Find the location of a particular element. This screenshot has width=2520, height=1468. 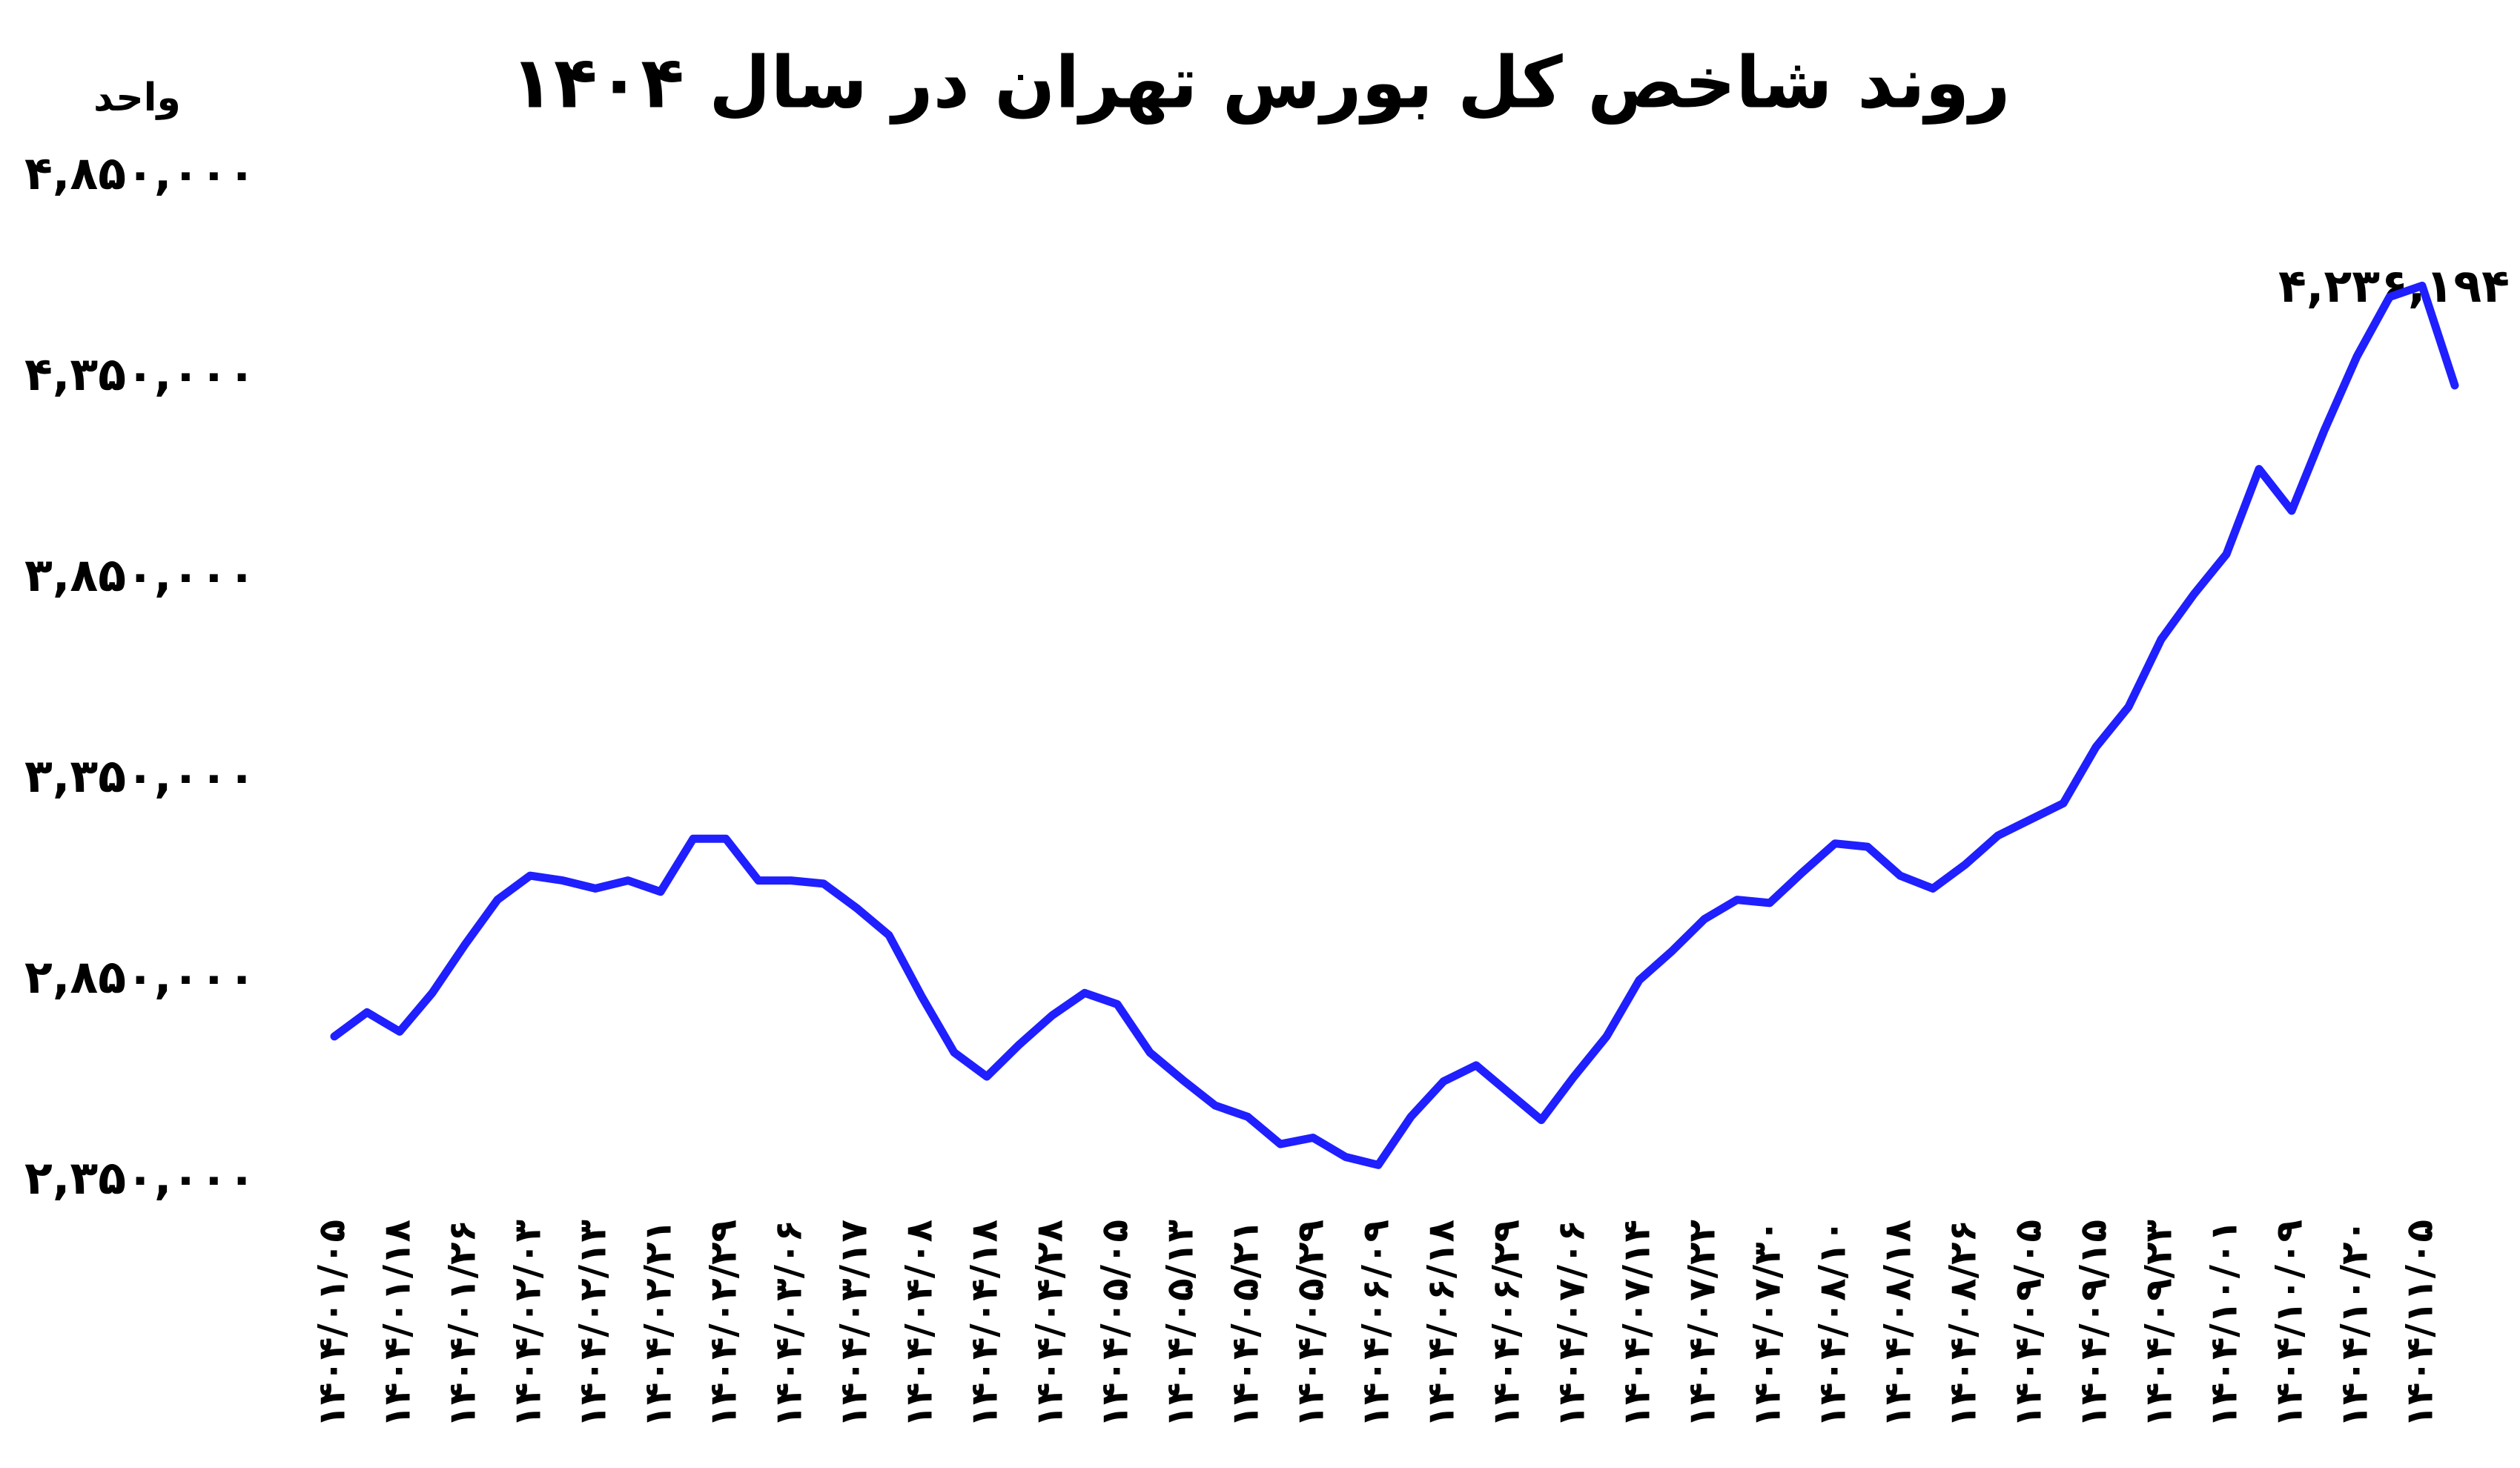

x-tick-label: ۱۴۰۴/۰۲/۲۹ is located at coordinates (723, 1324).